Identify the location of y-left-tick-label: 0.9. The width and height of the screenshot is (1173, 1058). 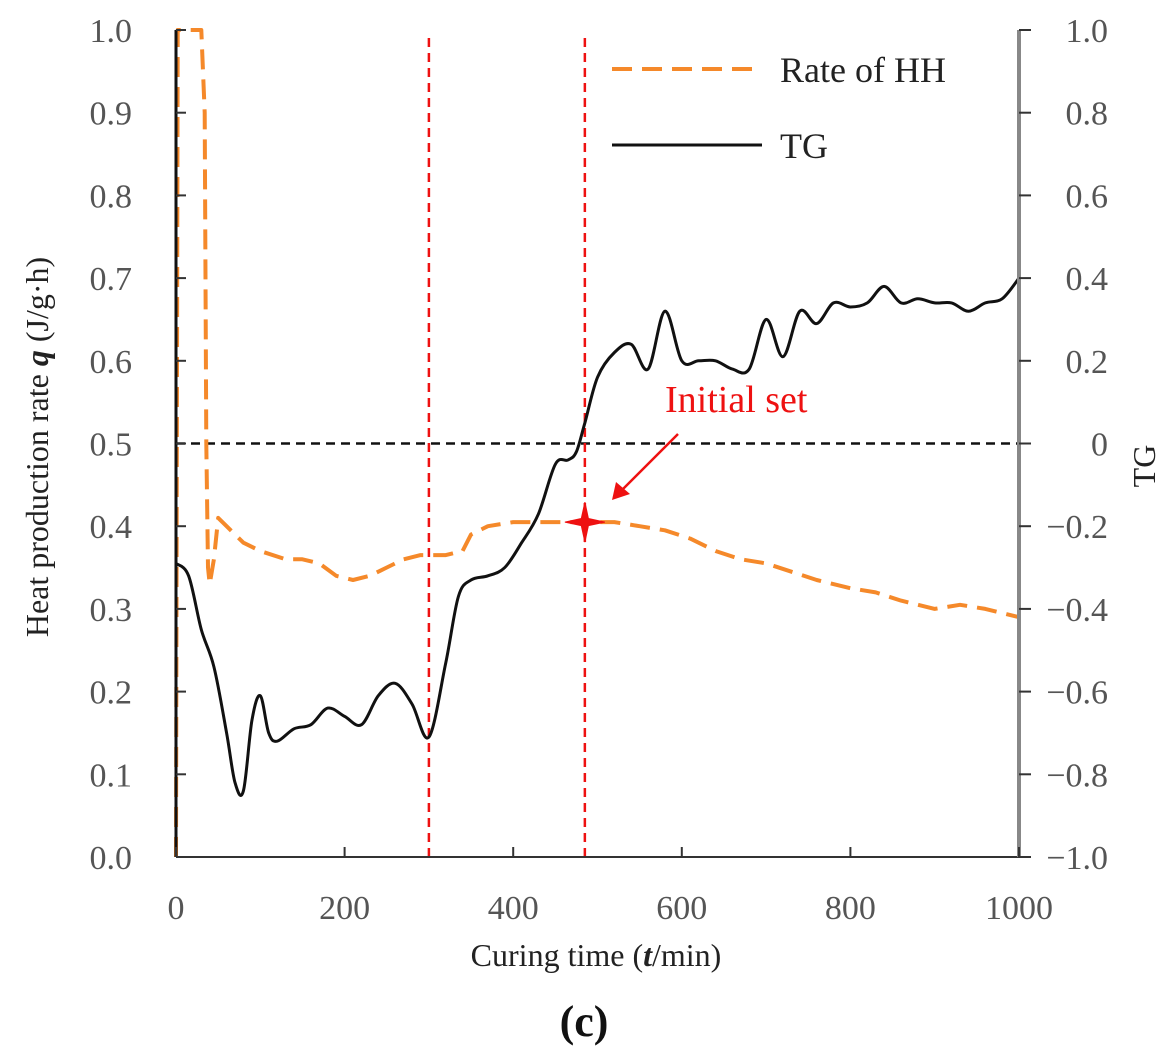
(111, 114).